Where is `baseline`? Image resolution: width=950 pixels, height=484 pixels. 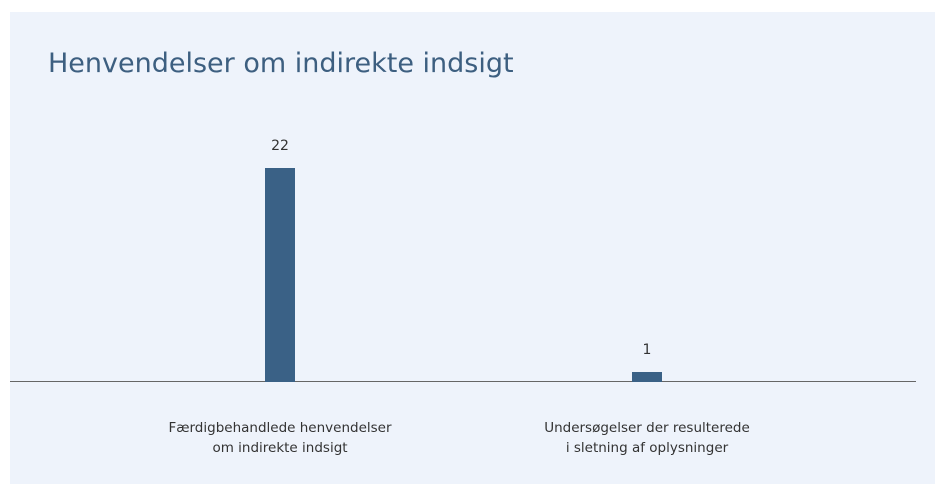
baseline is located at coordinates (463, 381).